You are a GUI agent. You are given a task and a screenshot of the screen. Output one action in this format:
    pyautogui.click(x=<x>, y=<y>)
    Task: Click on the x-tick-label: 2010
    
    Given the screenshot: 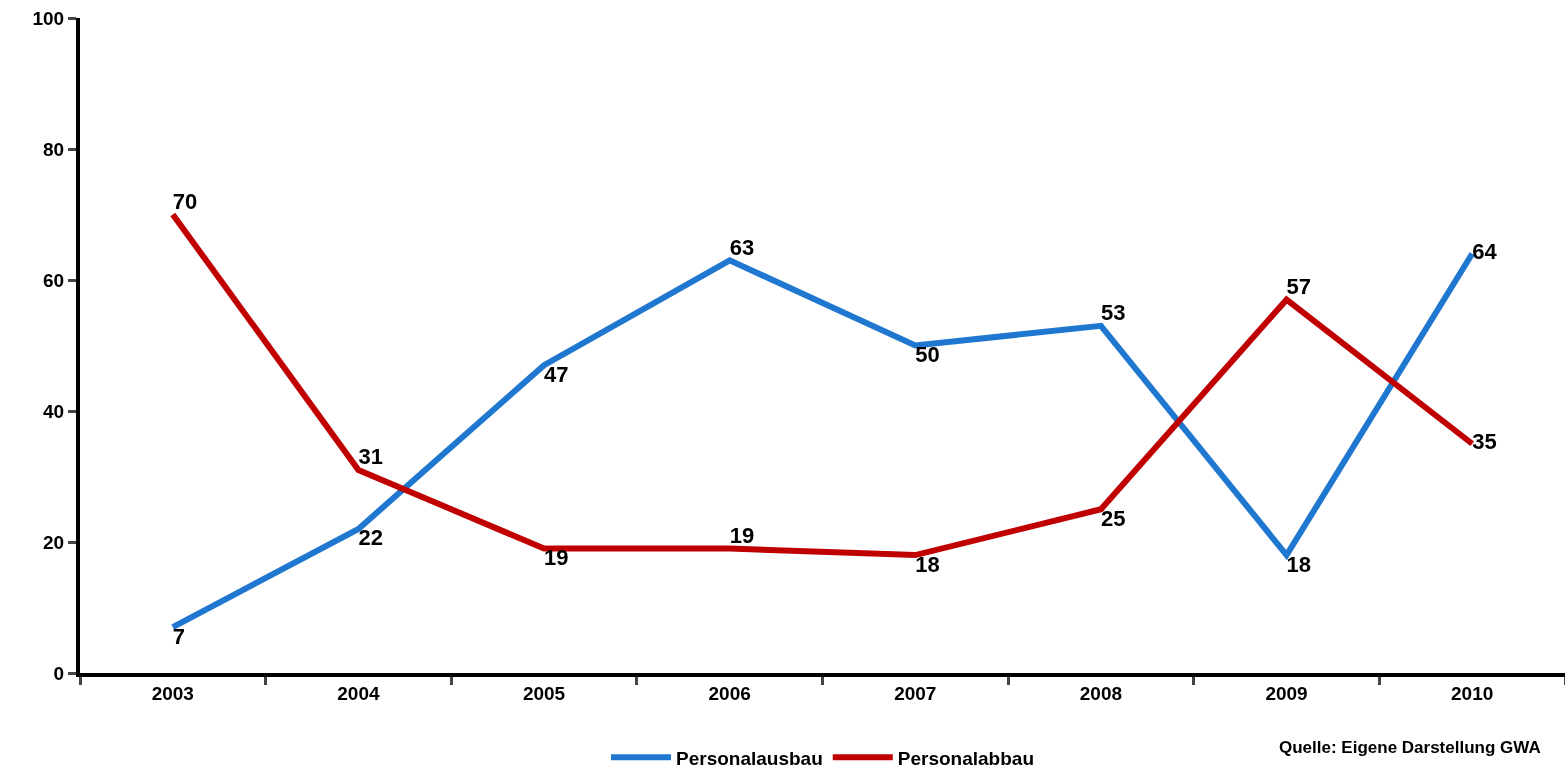 What is the action you would take?
    pyautogui.click(x=1472, y=693)
    